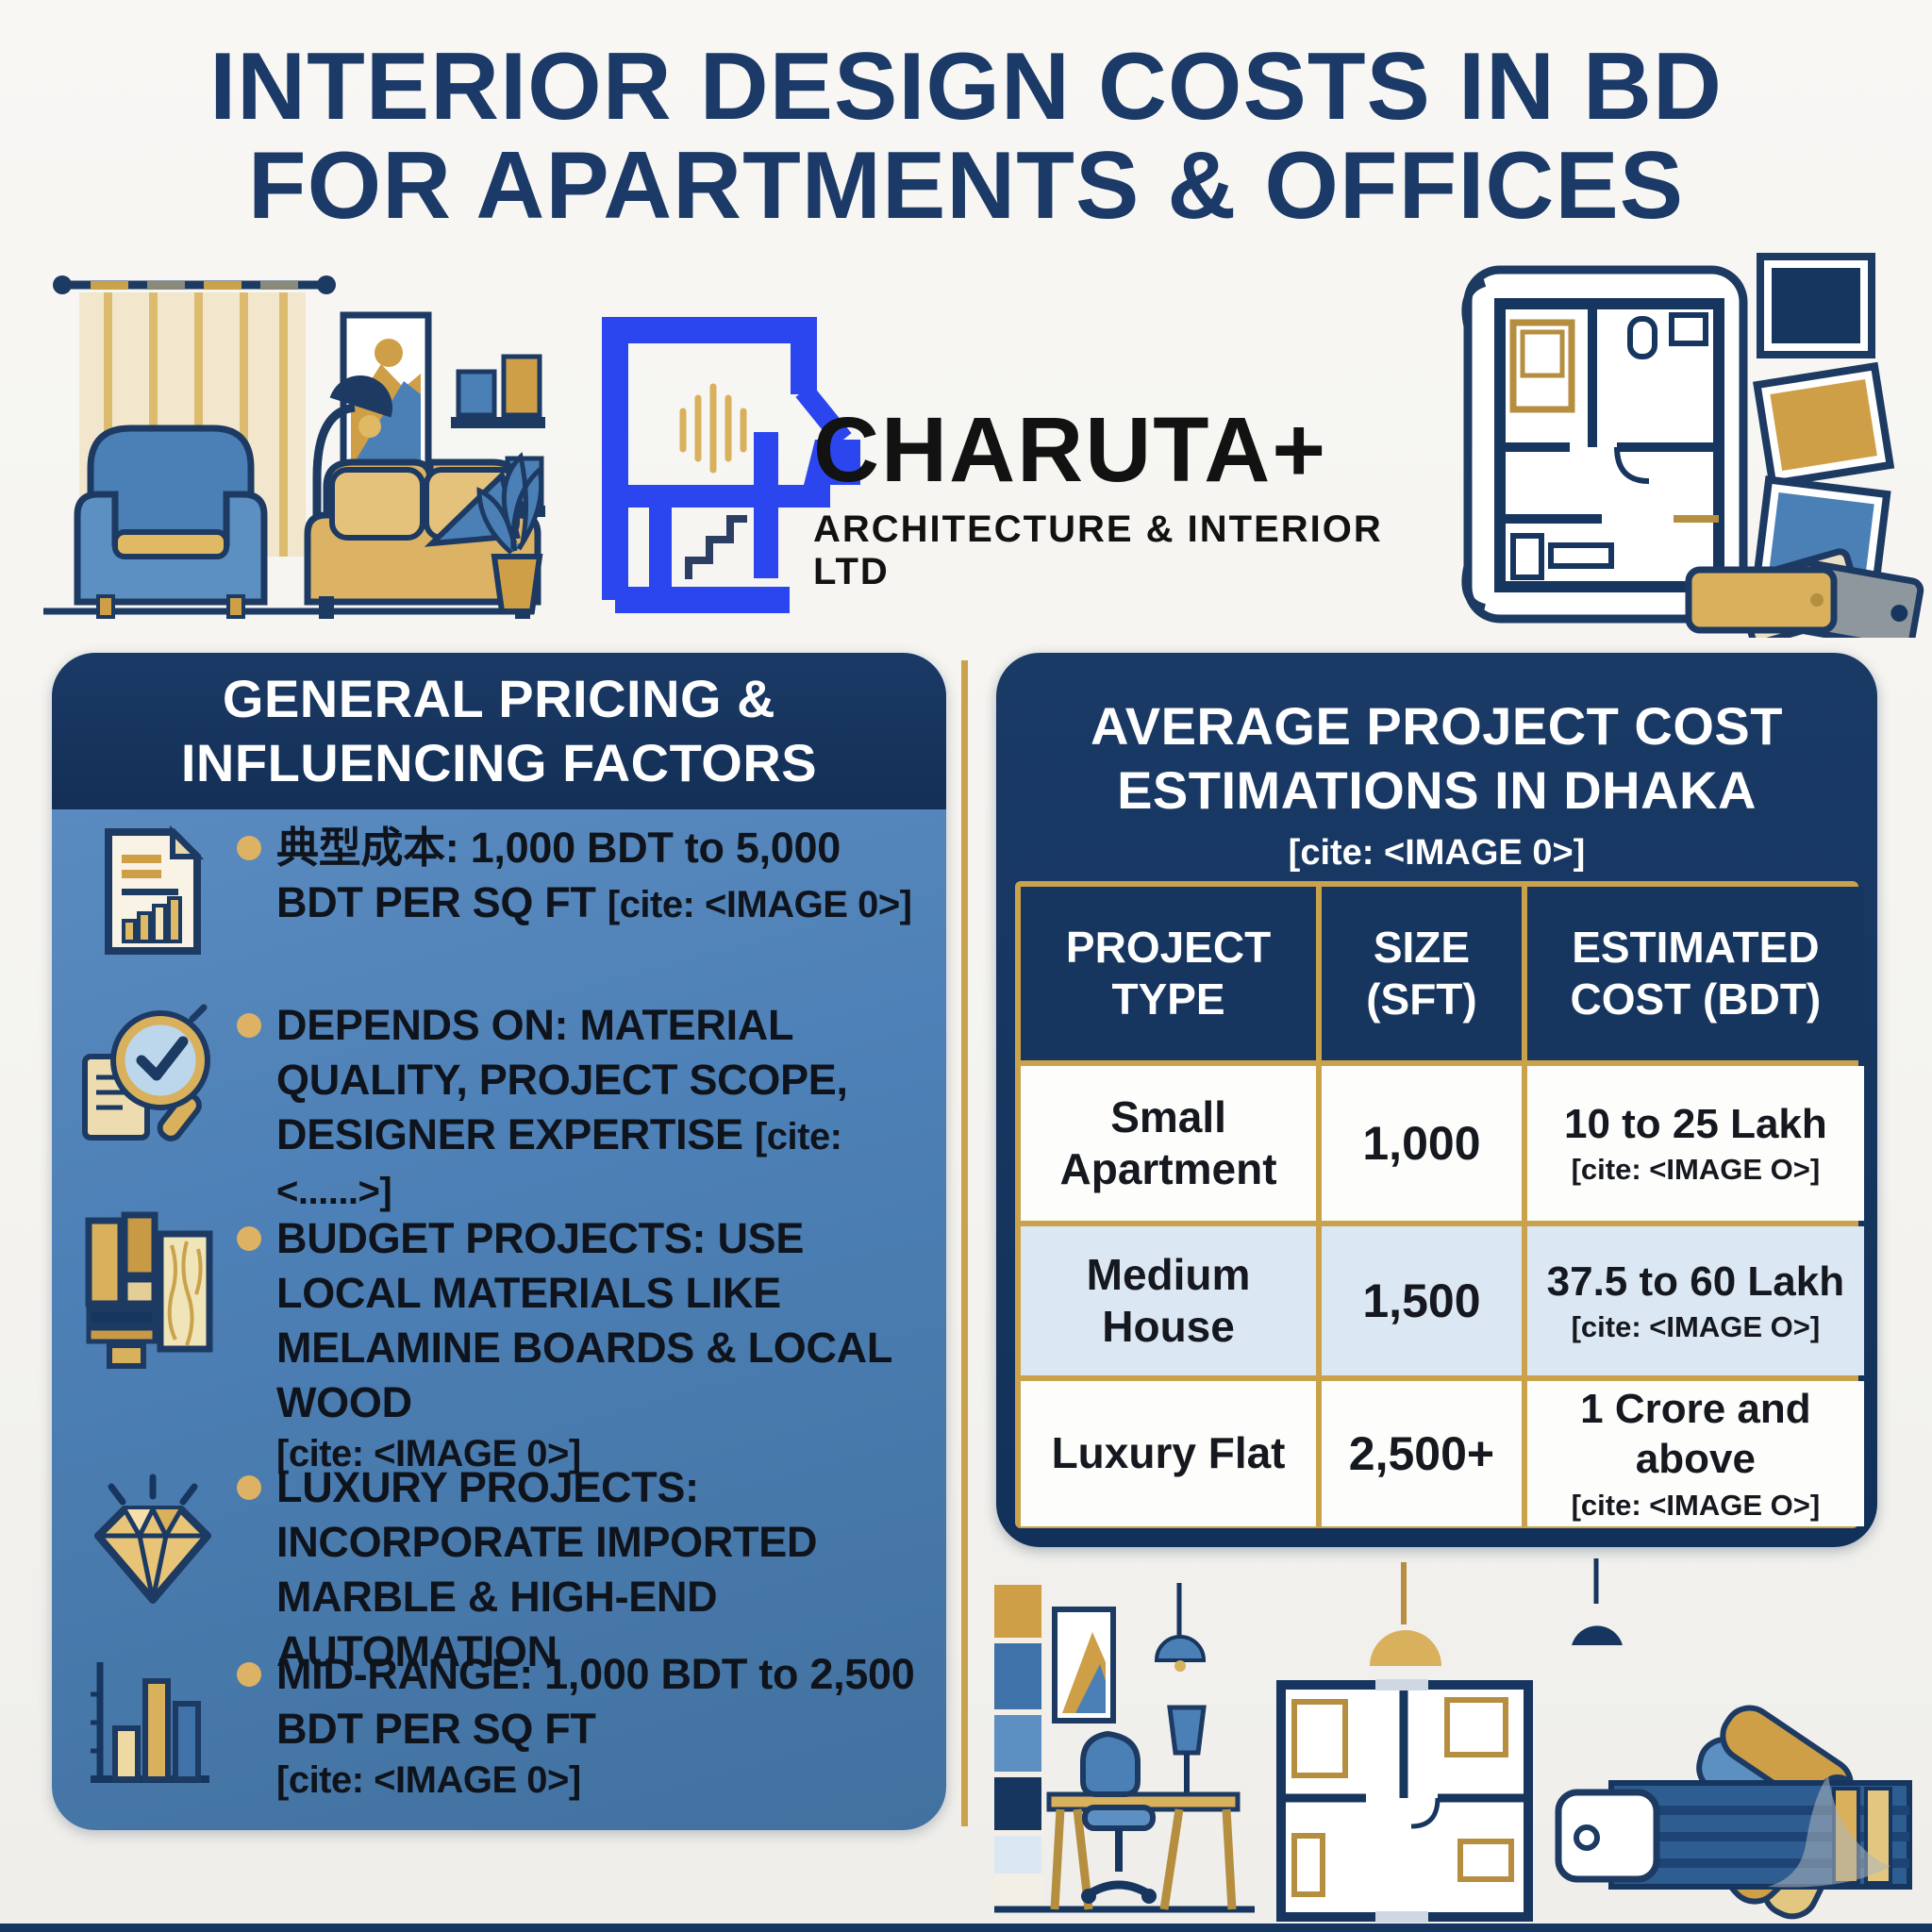 The height and width of the screenshot is (1932, 1932). Describe the element at coordinates (1829, 1831) in the screenshot. I see `sail-watermark` at that location.